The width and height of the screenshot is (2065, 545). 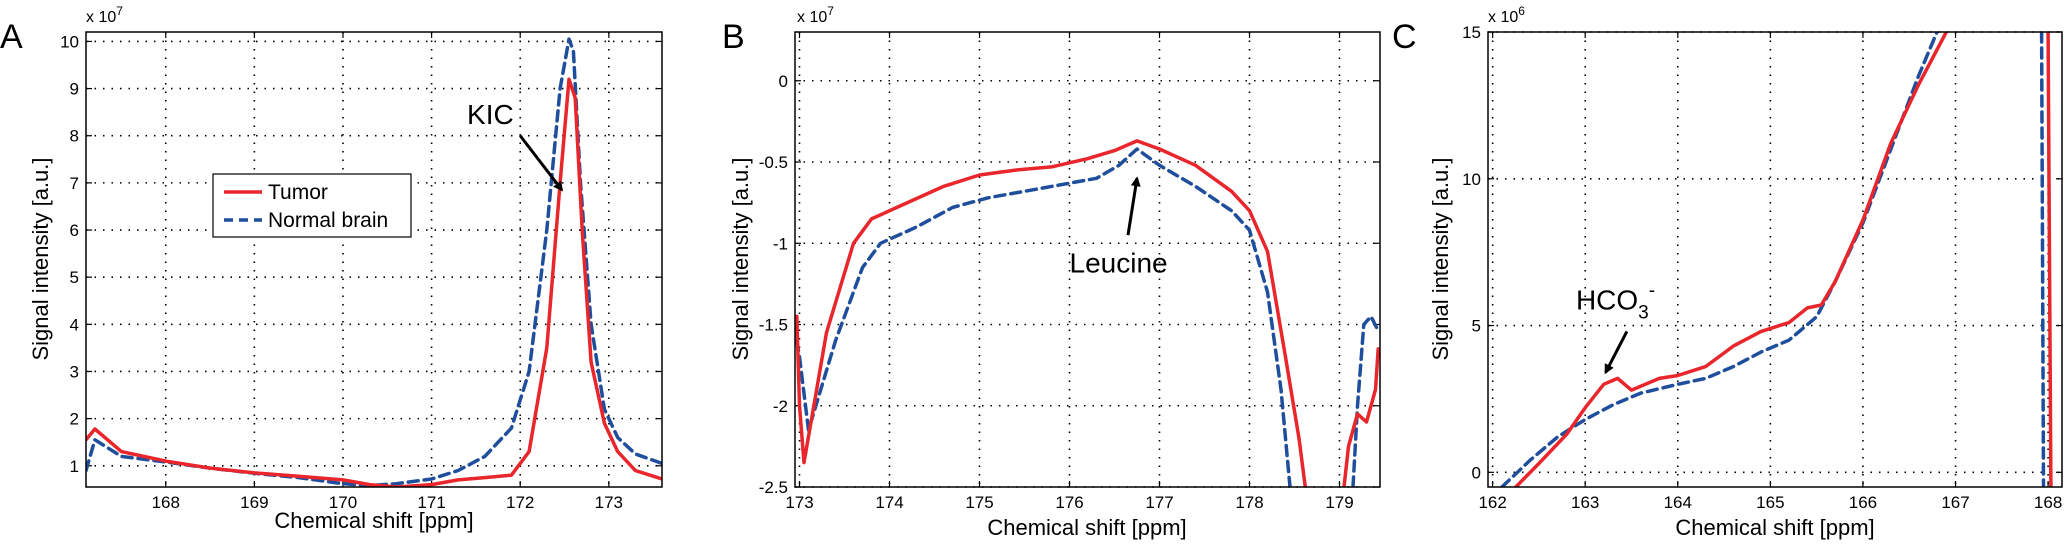 What do you see at coordinates (74, 183) in the screenshot?
I see `y-tick-label: 7` at bounding box center [74, 183].